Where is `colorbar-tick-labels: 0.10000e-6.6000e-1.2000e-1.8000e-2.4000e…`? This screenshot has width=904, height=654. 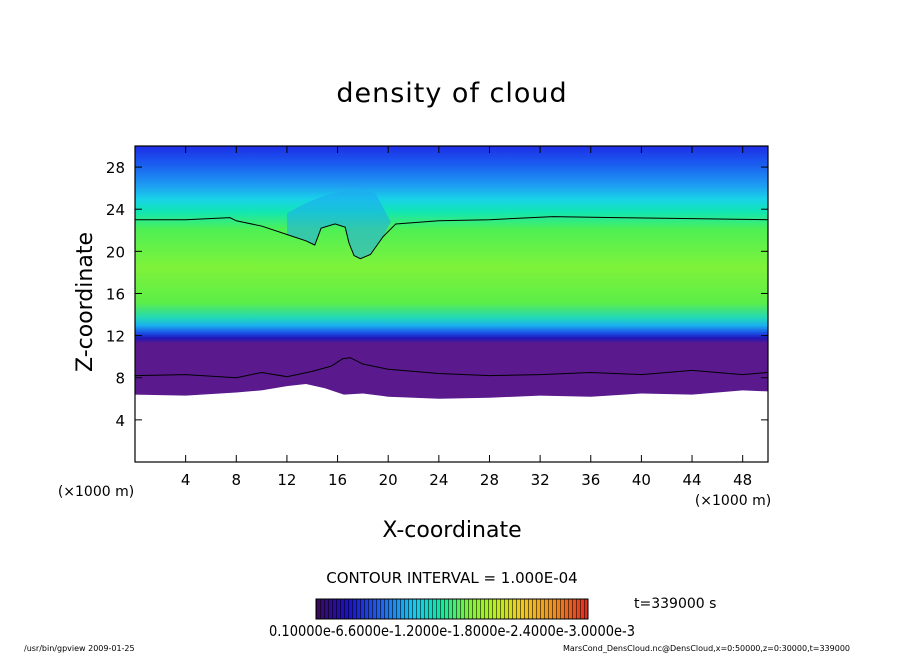
colorbar-tick-labels: 0.10000e-6.6000e-1.2000e-1.8000e-2.4000e… is located at coordinates (452, 631).